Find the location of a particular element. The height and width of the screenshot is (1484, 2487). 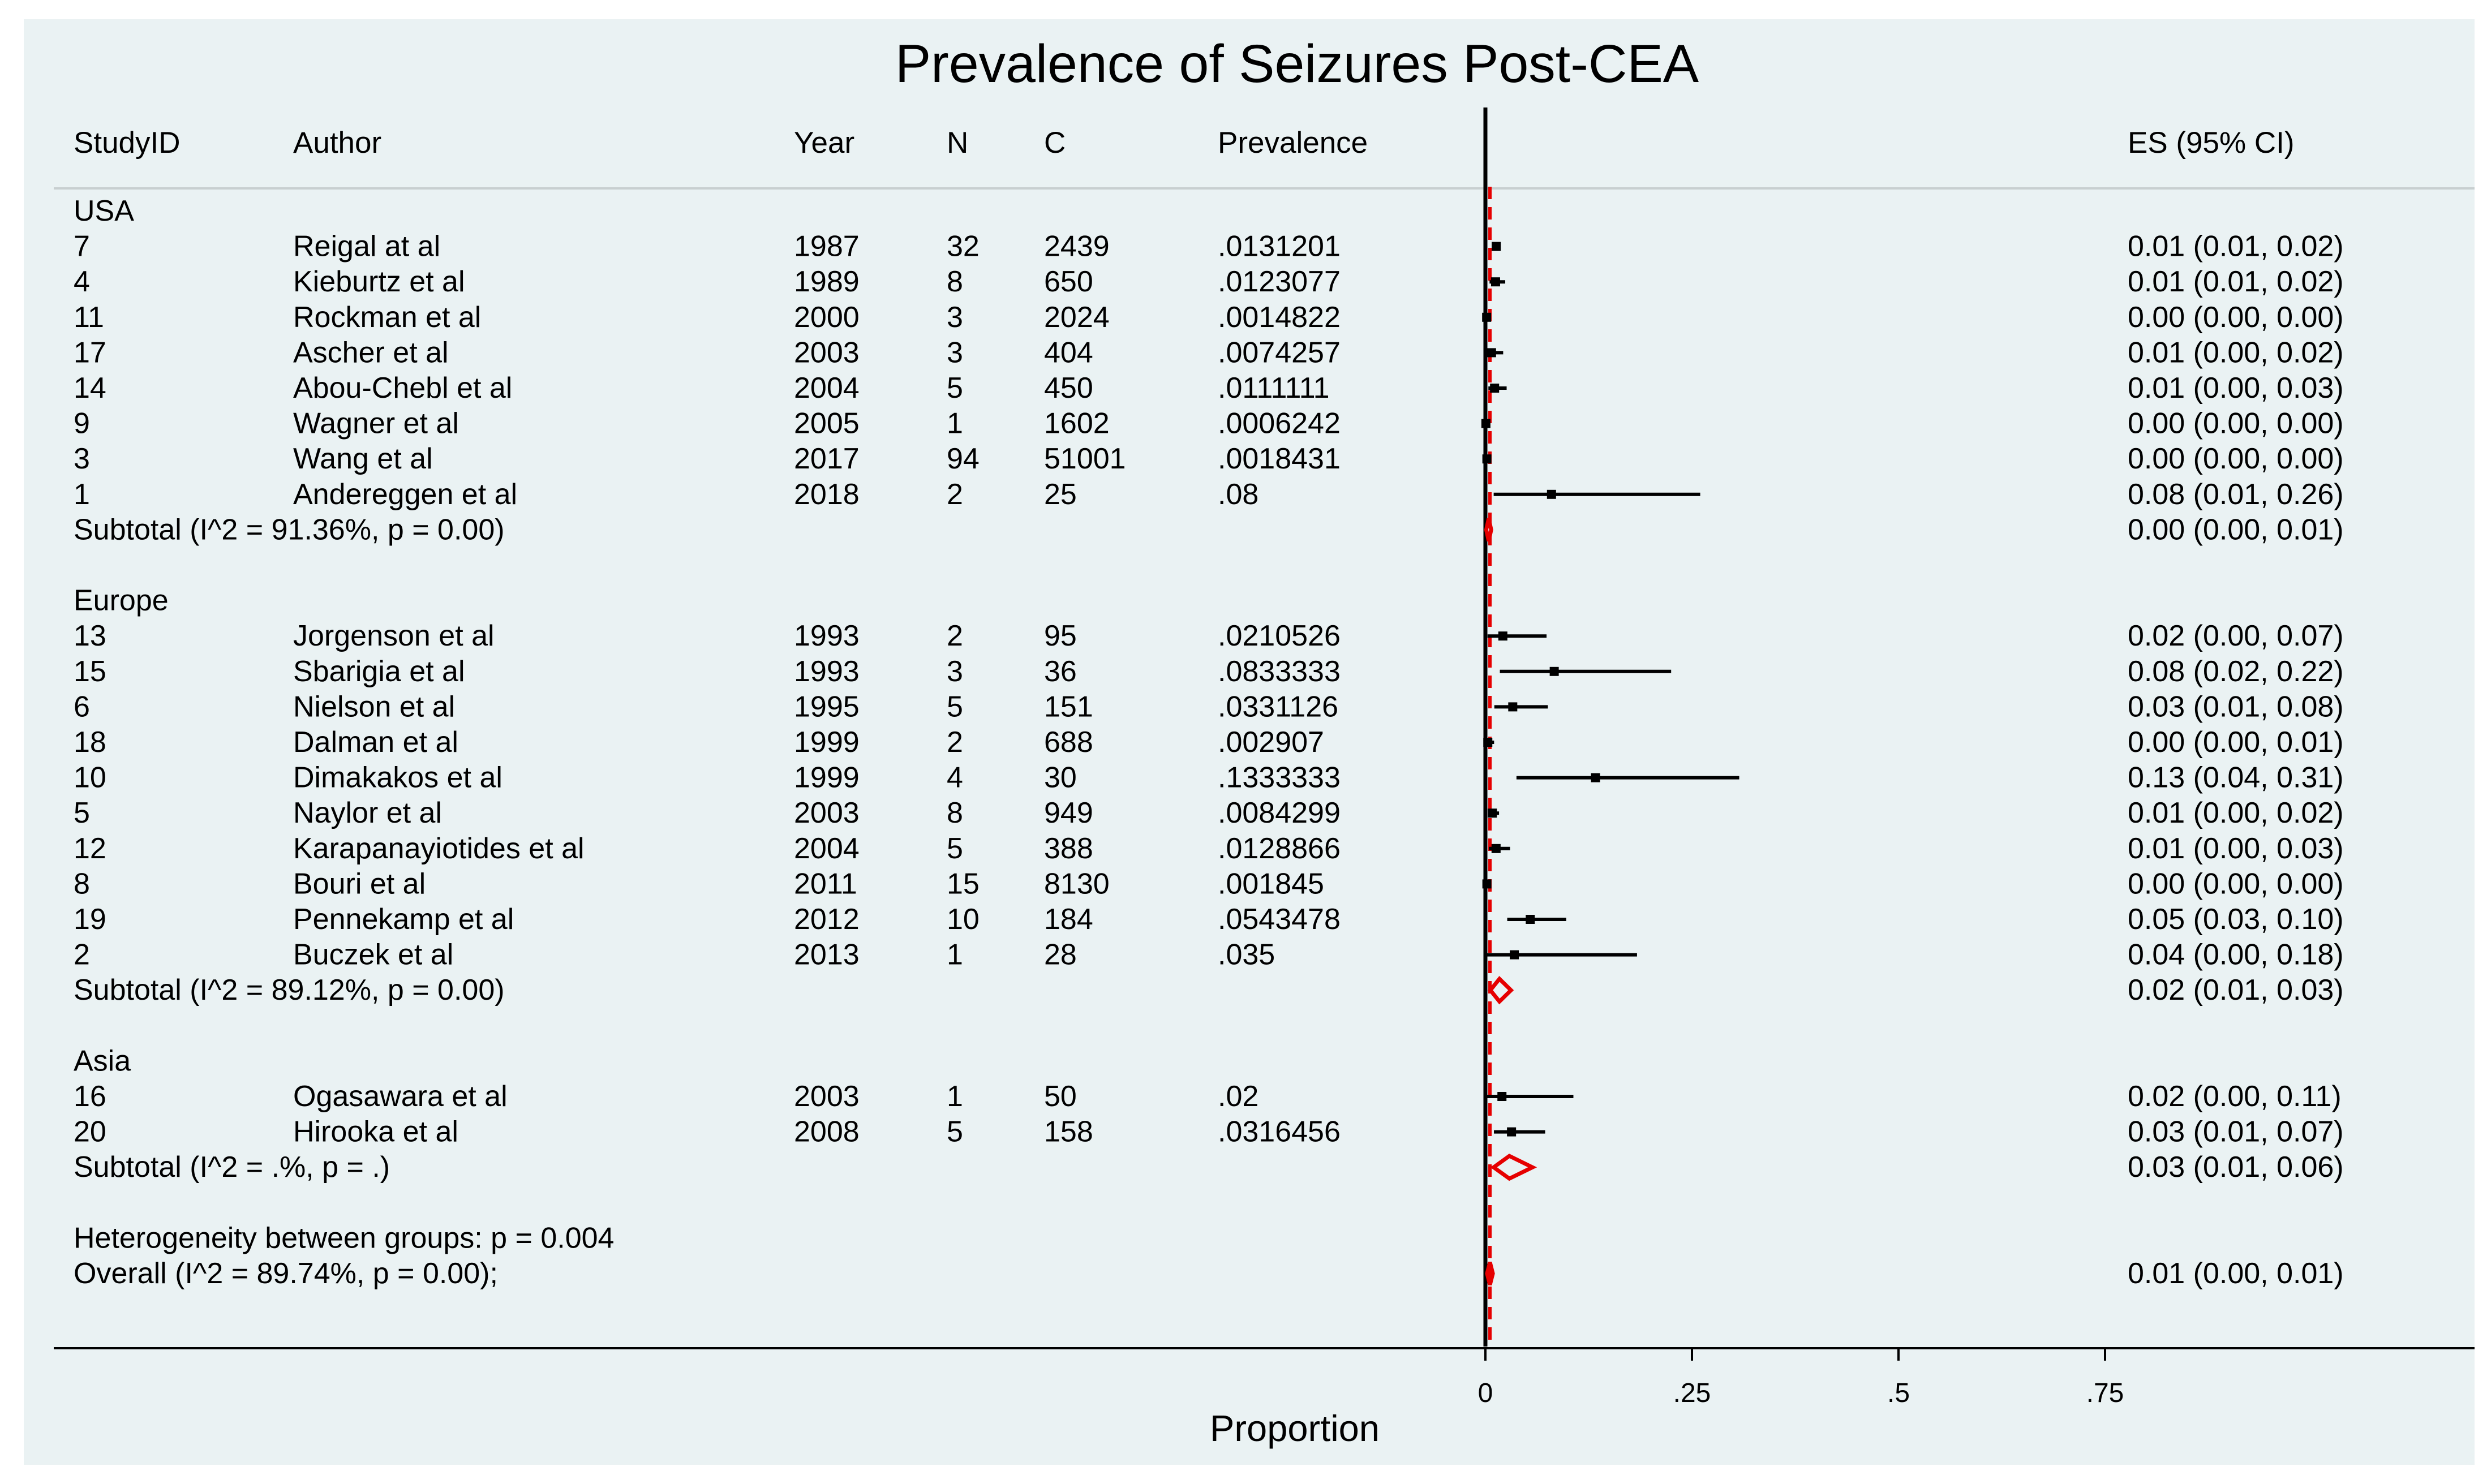

subtotal-diamond is located at coordinates (1489, 530).